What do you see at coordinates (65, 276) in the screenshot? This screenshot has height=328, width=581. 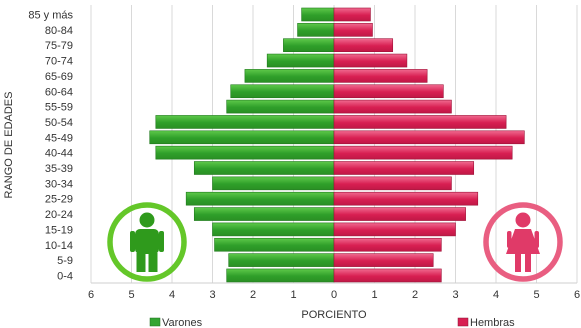 I see `category-label: 0-4` at bounding box center [65, 276].